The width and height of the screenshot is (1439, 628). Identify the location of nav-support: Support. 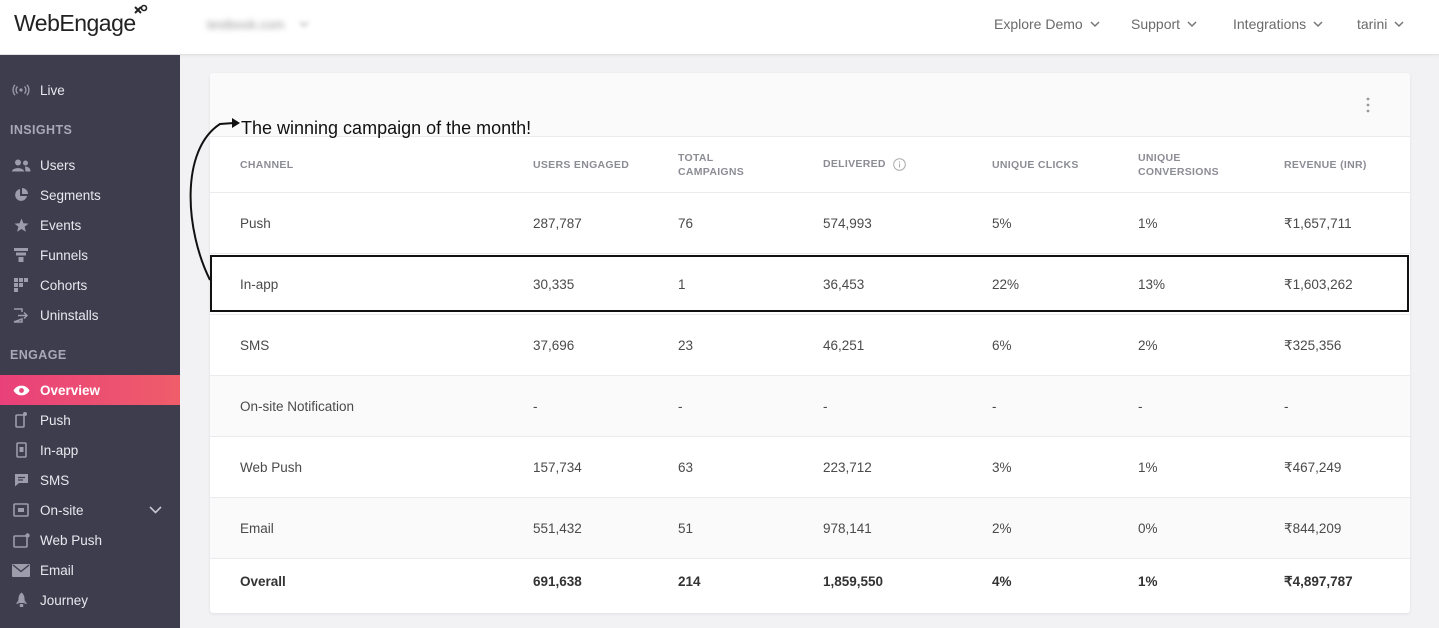
(1164, 24).